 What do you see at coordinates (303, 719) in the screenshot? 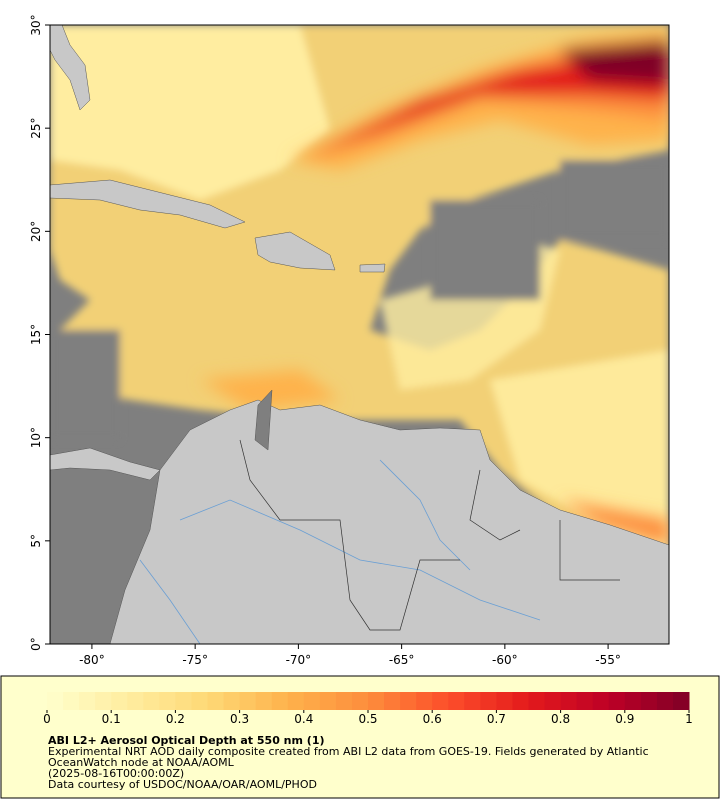
I see `colorbar-tick-label: 0.4` at bounding box center [303, 719].